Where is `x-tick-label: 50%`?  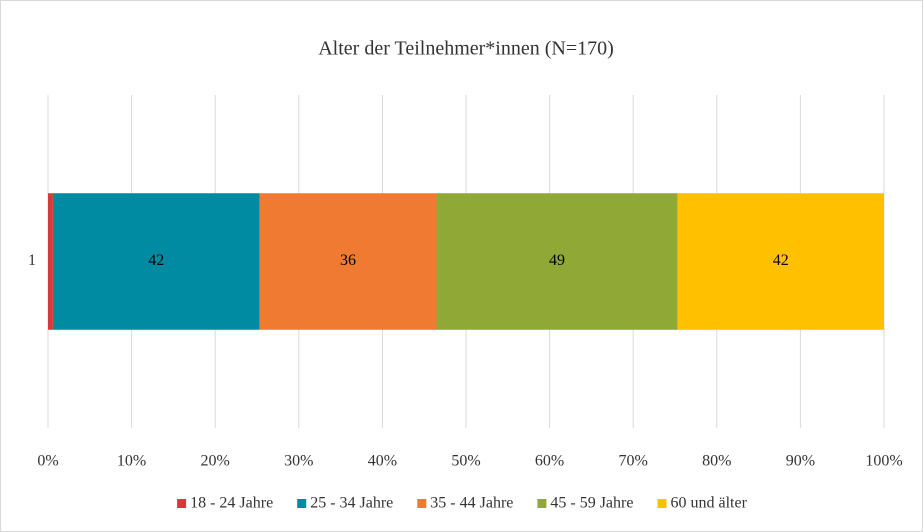
x-tick-label: 50% is located at coordinates (465, 461).